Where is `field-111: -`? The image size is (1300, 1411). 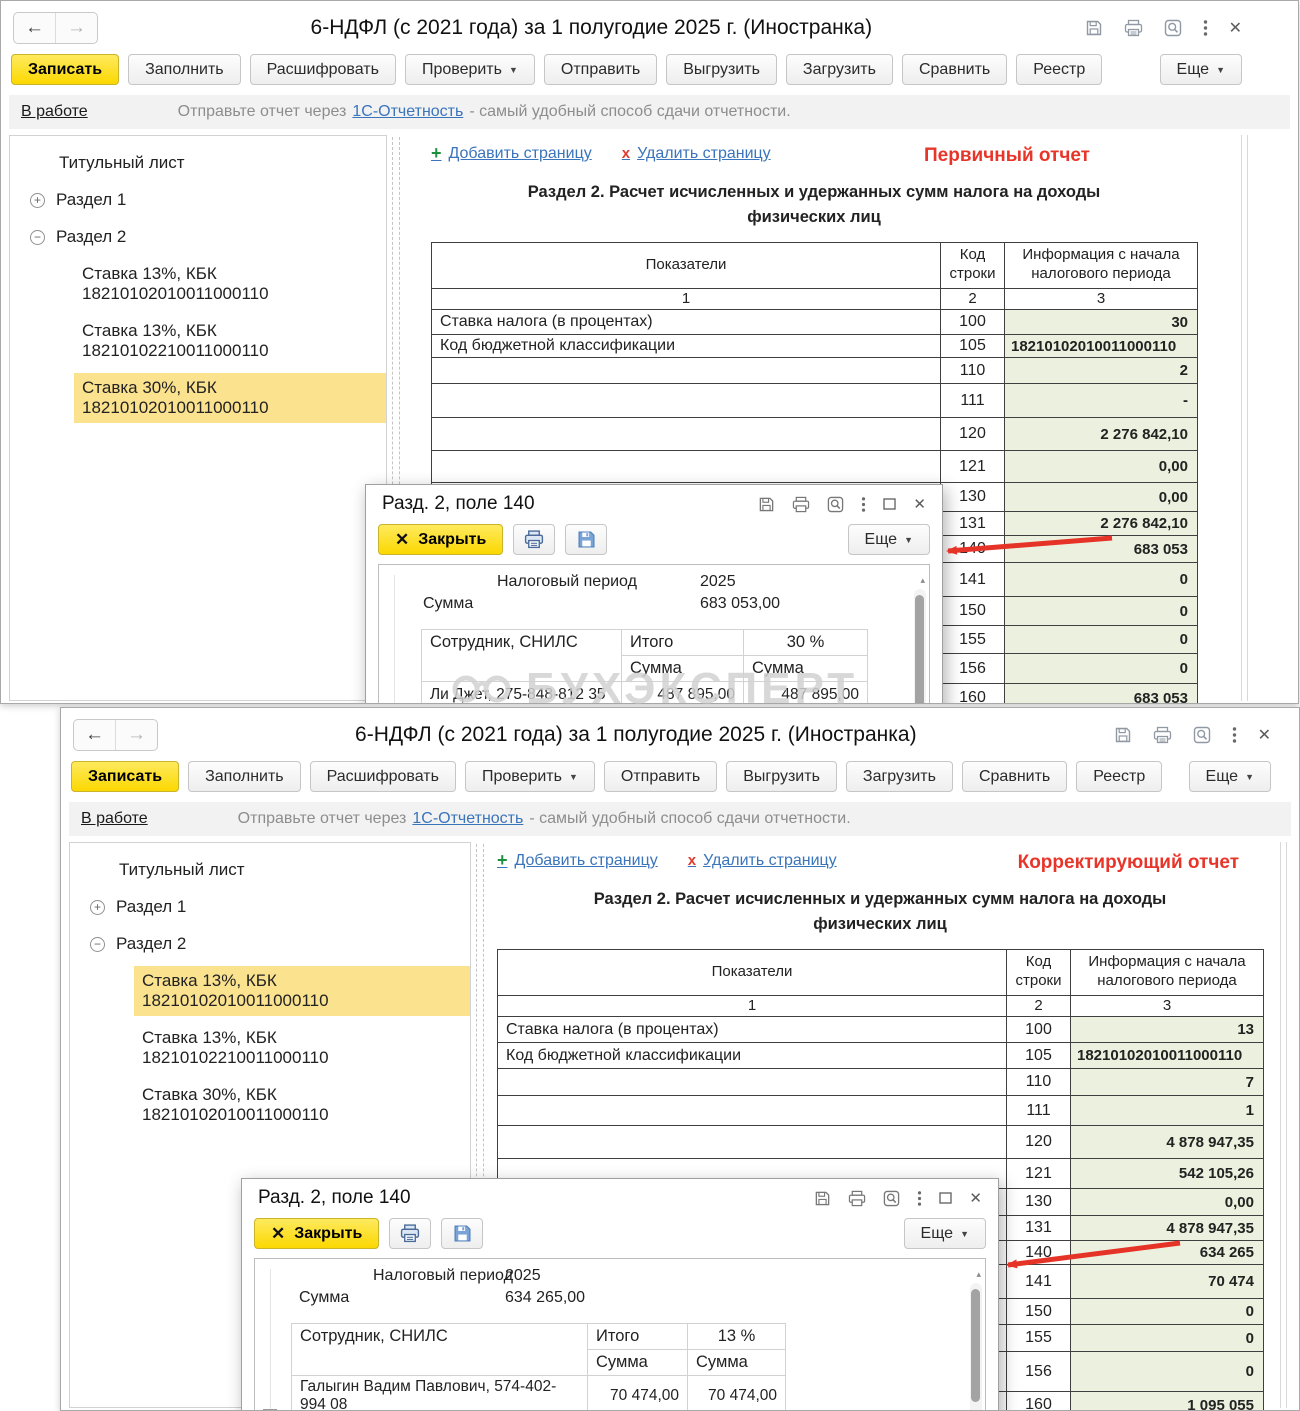
field-111: - is located at coordinates (1101, 401).